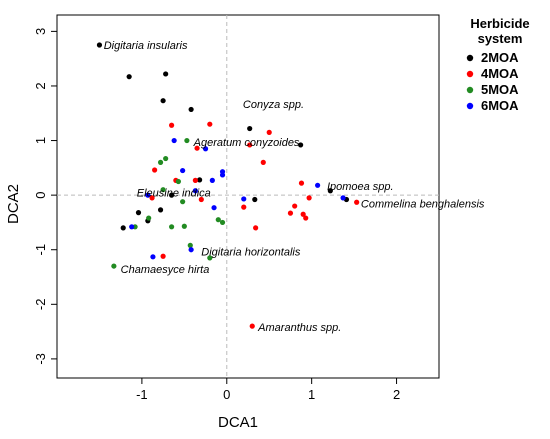 This screenshot has width=550, height=439. I want to click on x-tick-label: -1, so click(142, 394).